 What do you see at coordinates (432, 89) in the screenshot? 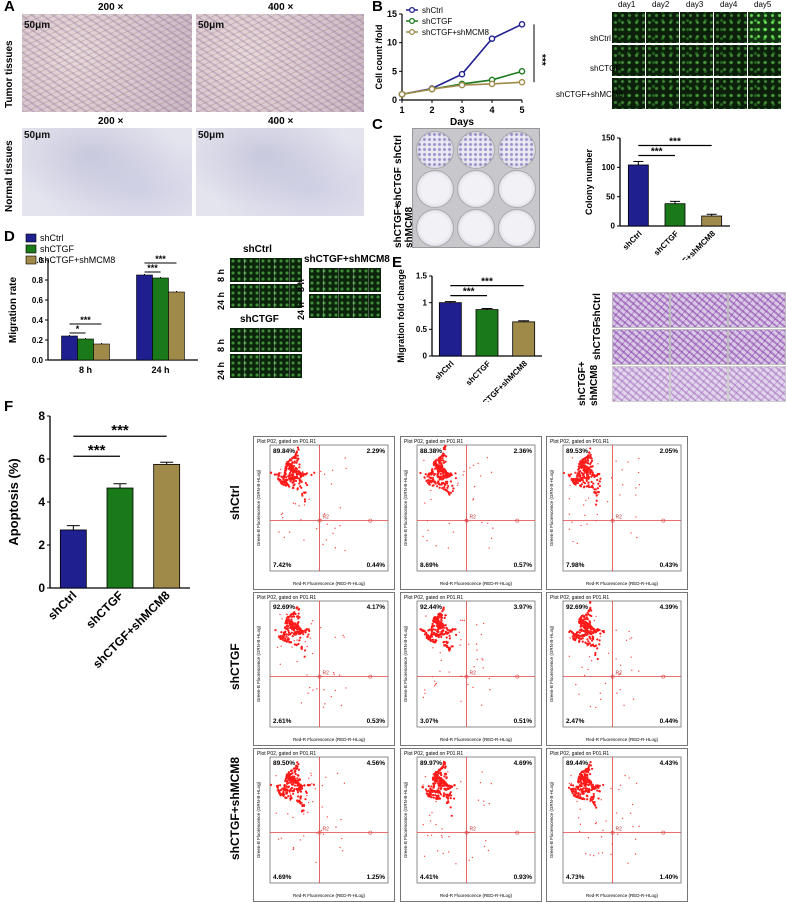
I see `data-point` at bounding box center [432, 89].